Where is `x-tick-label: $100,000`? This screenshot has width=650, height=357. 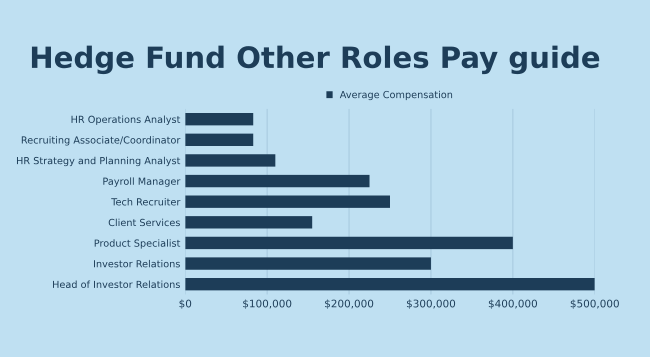
x-tick-label: $100,000 is located at coordinates (267, 304).